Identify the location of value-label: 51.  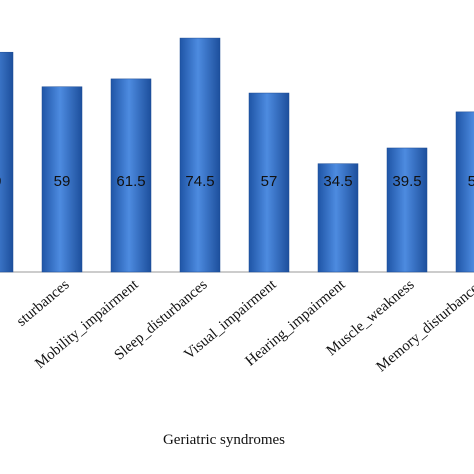
(471, 181).